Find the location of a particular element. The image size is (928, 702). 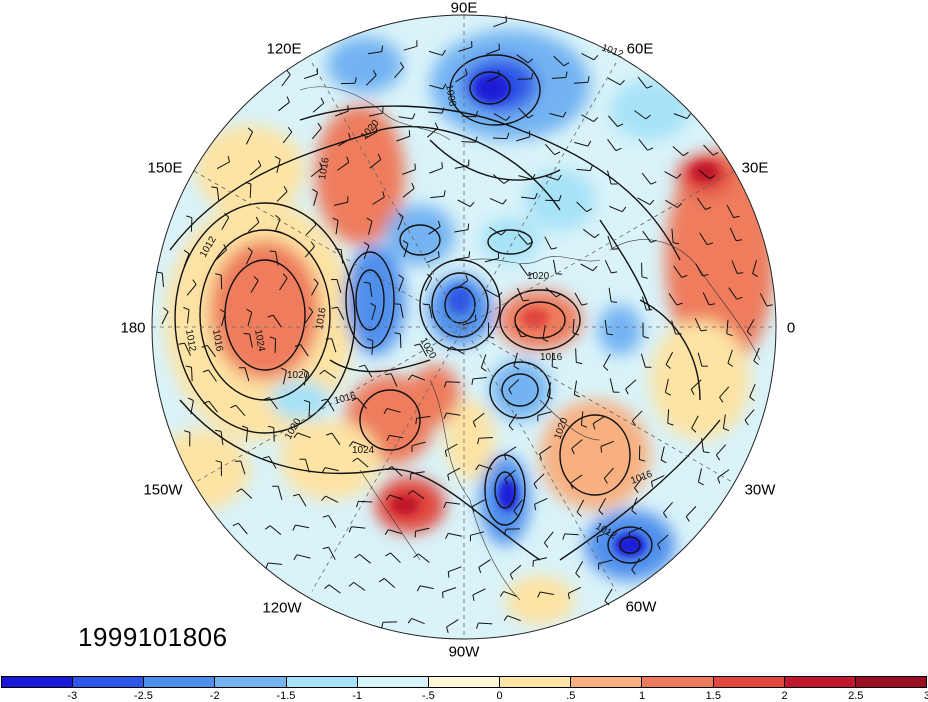

colorbar-label: -1.5 is located at coordinates (286, 696).